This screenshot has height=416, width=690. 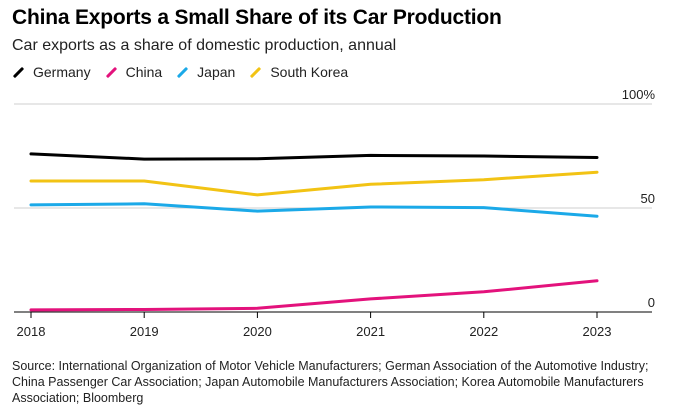 I want to click on legend-label-south-korea: South Korea, so click(x=309, y=72).